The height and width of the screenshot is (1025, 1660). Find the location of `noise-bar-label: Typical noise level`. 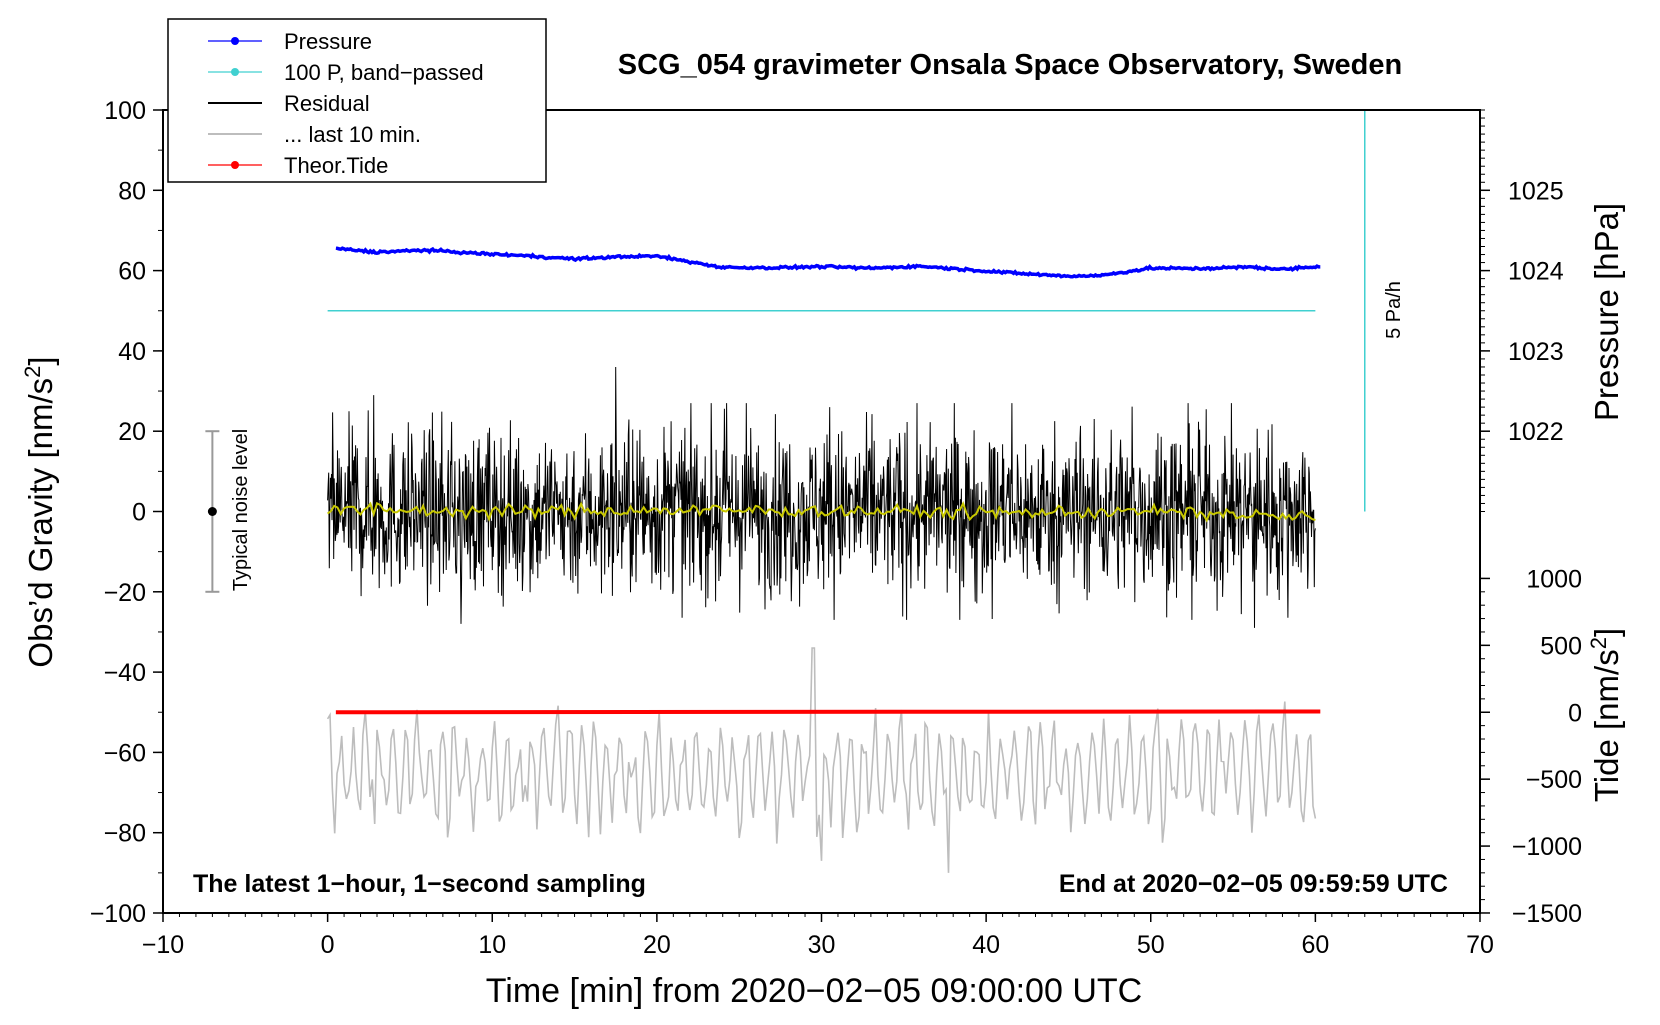

noise-bar-label: Typical noise level is located at coordinates (241, 510).